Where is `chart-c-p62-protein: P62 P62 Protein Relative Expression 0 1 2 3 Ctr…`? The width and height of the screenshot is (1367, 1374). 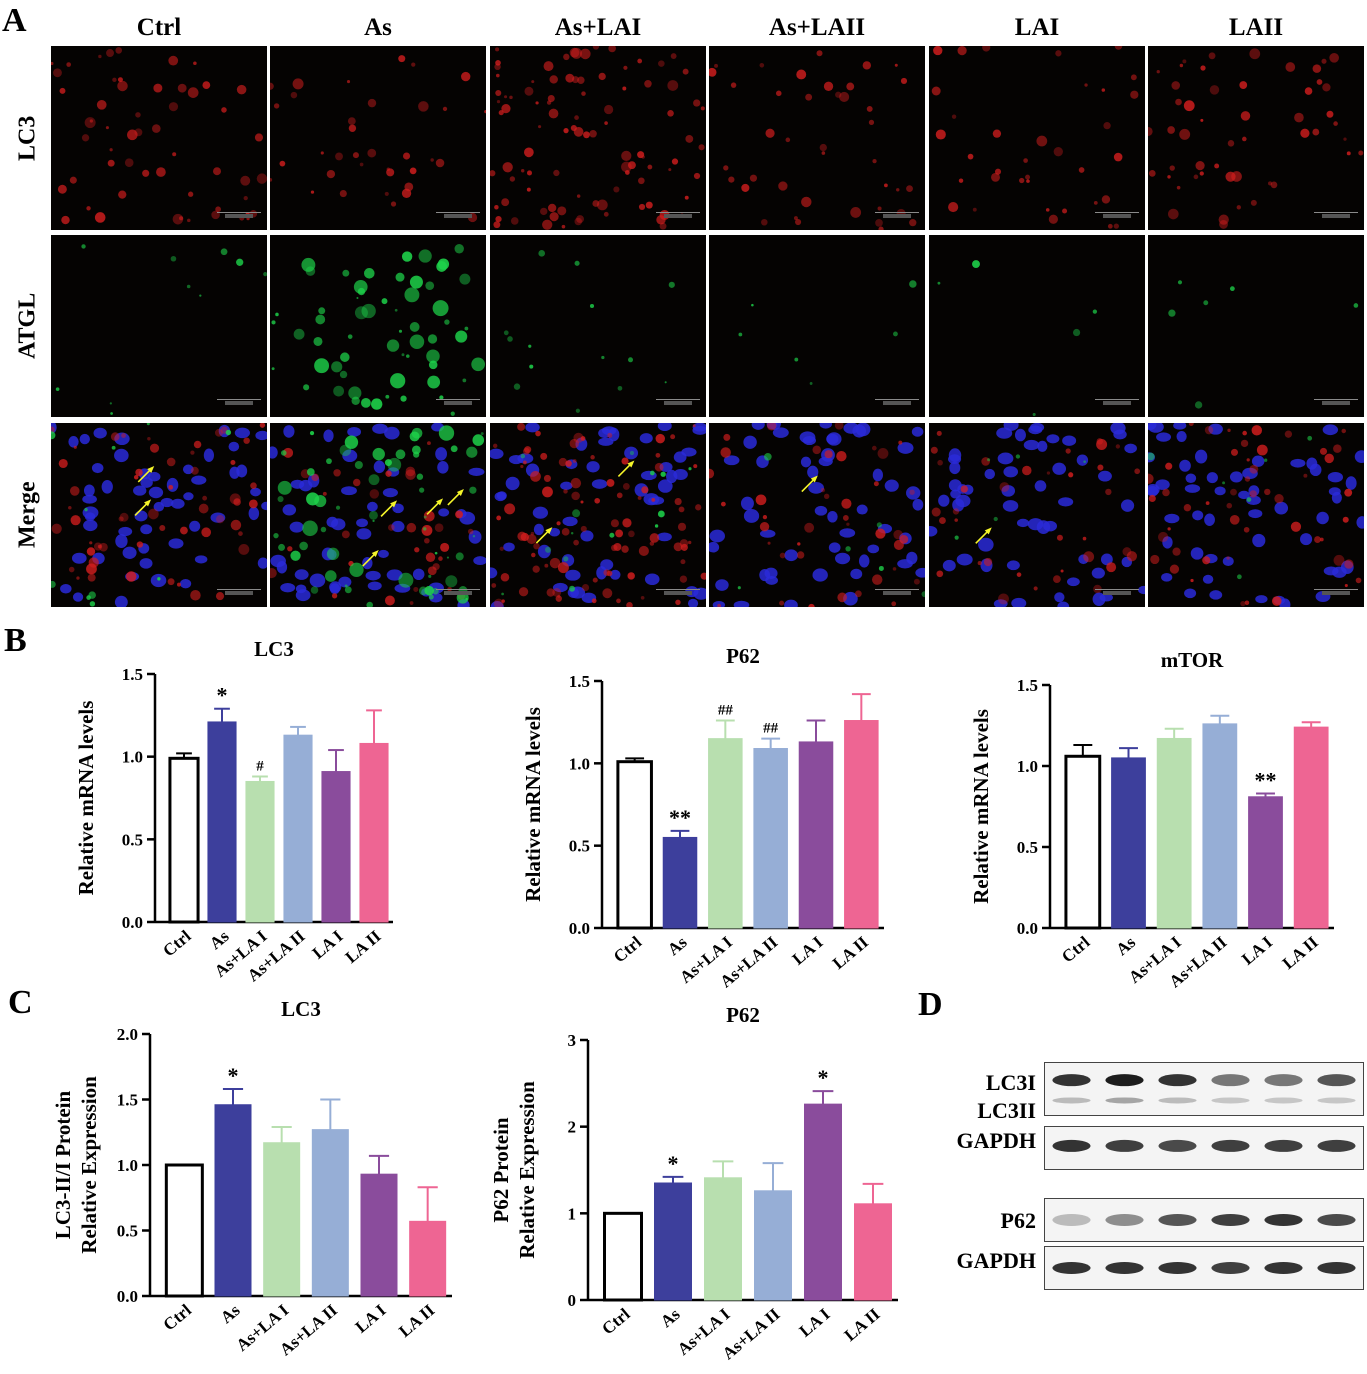
chart-c-p62-protein: P62 P62 Protein Relative Expression 0 1 2 3 Ctr… is located at coordinates (693, 1183).